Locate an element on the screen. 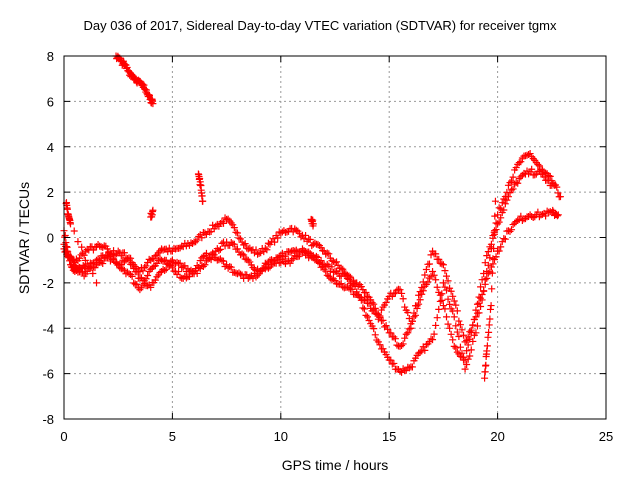  x-tick-label: 10 is located at coordinates (281, 436).